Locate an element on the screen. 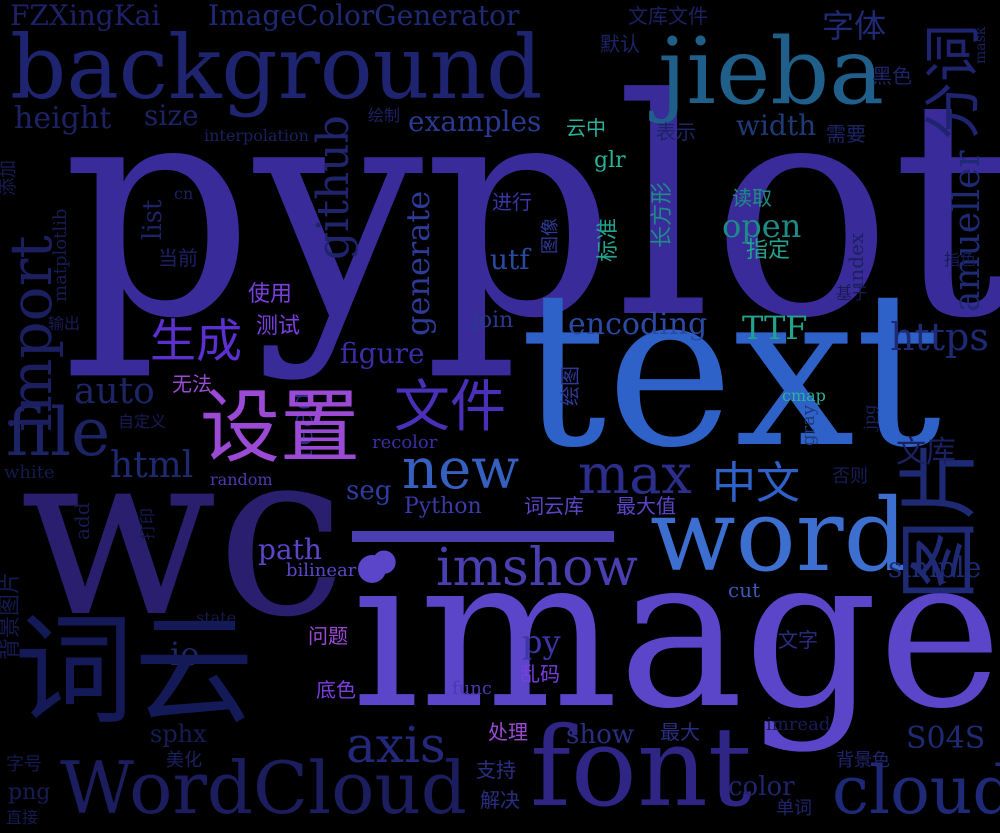  word-shengcheng: 生成 is located at coordinates (196, 341).